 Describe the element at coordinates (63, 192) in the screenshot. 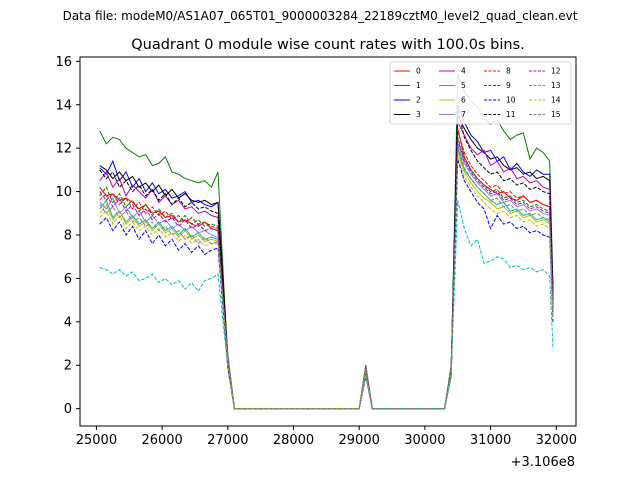

I see `y-tick-label: 10` at that location.